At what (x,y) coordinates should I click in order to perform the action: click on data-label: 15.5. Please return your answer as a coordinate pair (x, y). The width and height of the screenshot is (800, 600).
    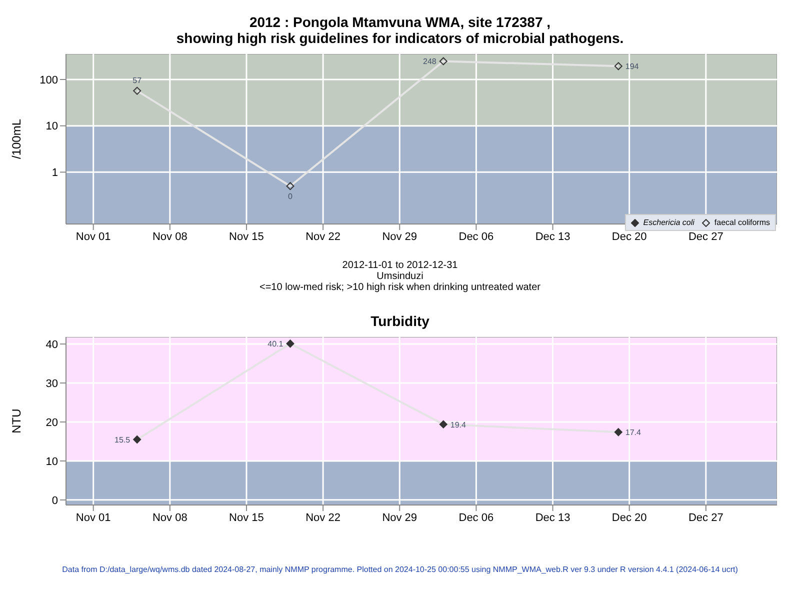
    Looking at the image, I should click on (122, 440).